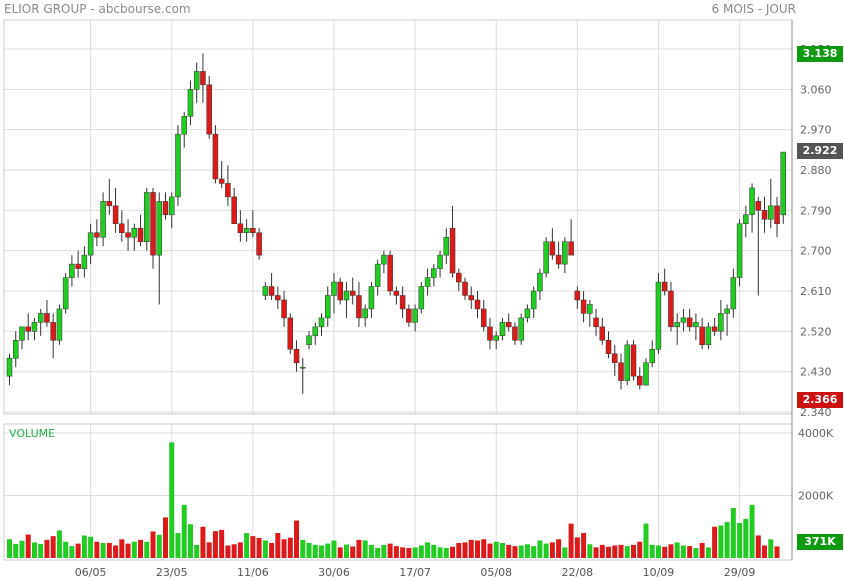 The width and height of the screenshot is (844, 580). I want to click on price-tick-label: 2.610, so click(816, 291).